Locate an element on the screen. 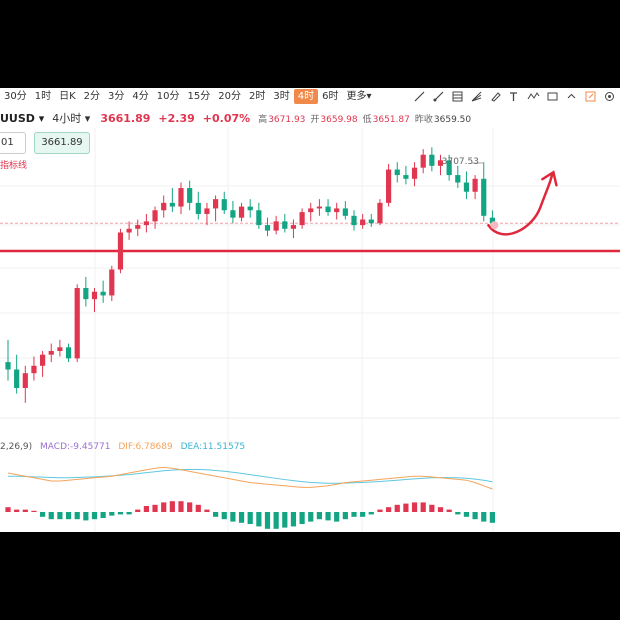 Image resolution: width=620 pixels, height=620 pixels. settings-icon is located at coordinates (609, 96).